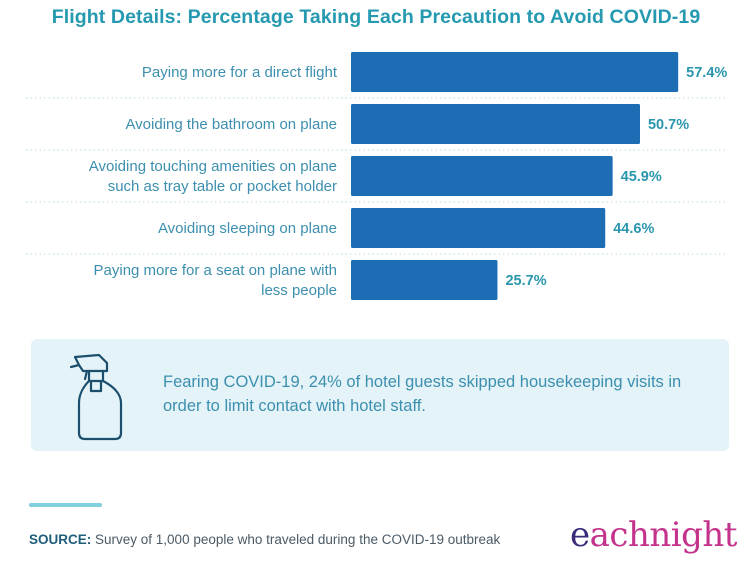 This screenshot has height=564, width=752. What do you see at coordinates (213, 166) in the screenshot?
I see `category-label-line: Avoiding touching amenities on plane` at bounding box center [213, 166].